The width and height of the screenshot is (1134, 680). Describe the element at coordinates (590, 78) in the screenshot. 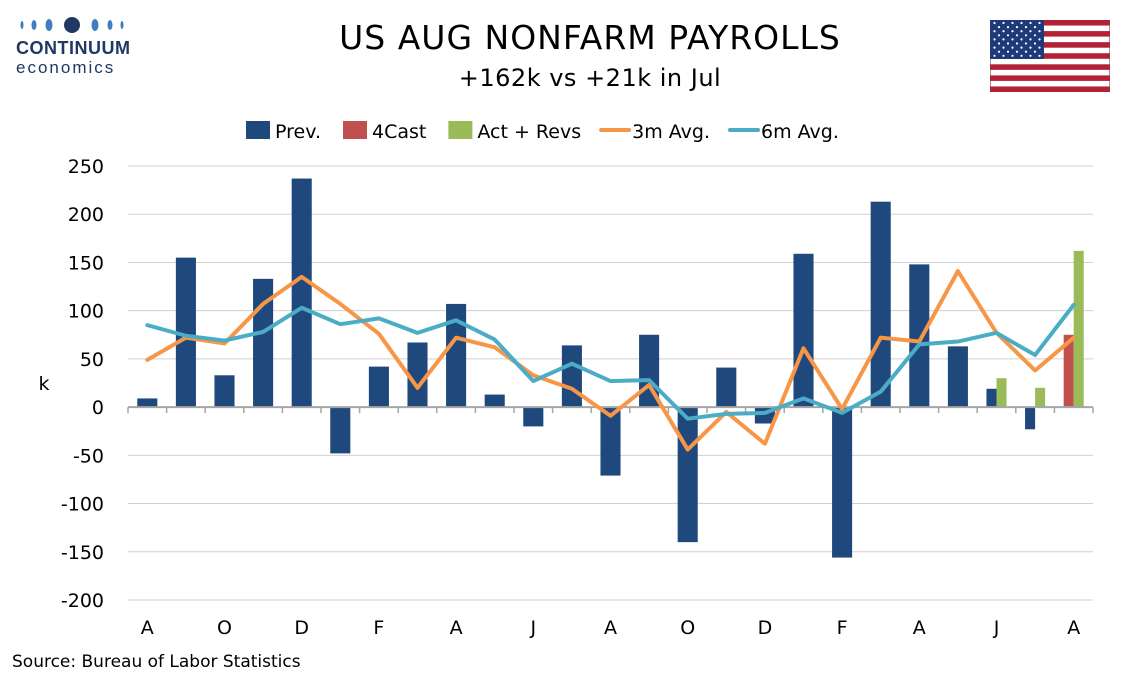

I see `page-subtitle: +162k vs +21k in Jul` at that location.